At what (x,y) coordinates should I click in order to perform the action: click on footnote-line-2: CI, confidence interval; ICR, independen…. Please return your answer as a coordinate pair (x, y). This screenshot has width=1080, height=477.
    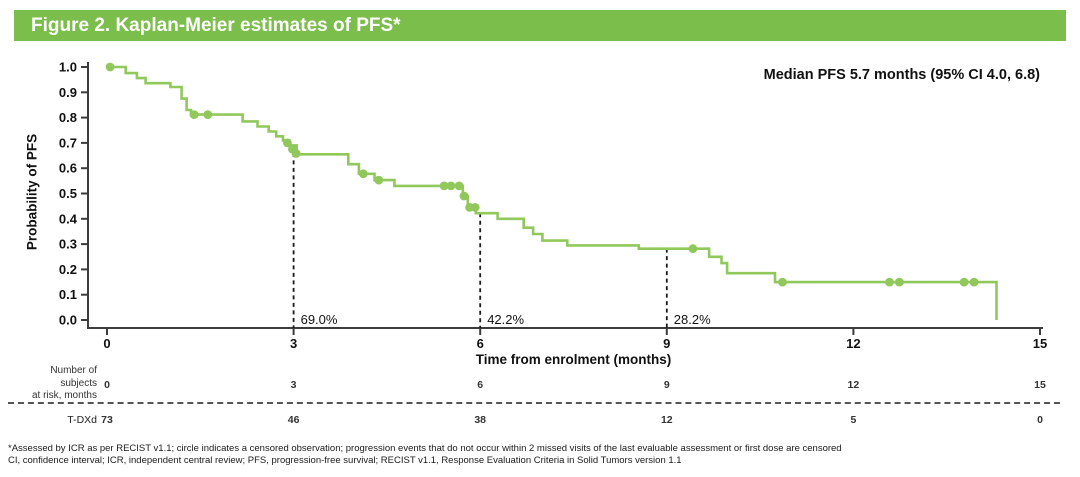
    Looking at the image, I should click on (345, 460).